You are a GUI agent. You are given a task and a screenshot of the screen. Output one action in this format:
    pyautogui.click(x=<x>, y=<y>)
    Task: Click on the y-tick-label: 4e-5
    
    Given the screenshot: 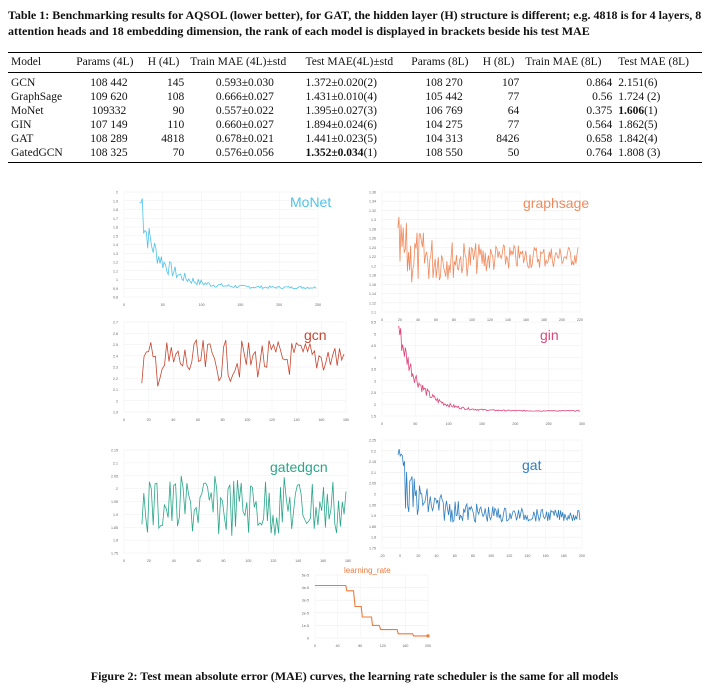 What is the action you would take?
    pyautogui.click(x=305, y=588)
    